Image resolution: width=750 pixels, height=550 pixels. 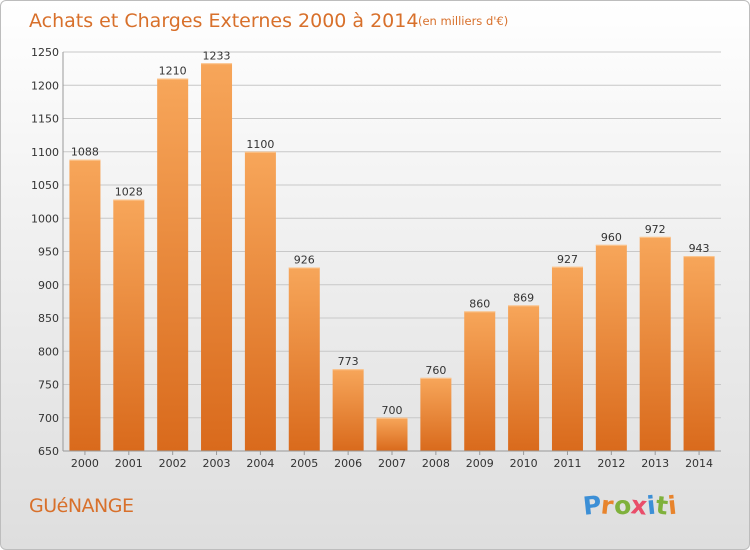 I want to click on x-tick-label: 2014, so click(x=699, y=463).